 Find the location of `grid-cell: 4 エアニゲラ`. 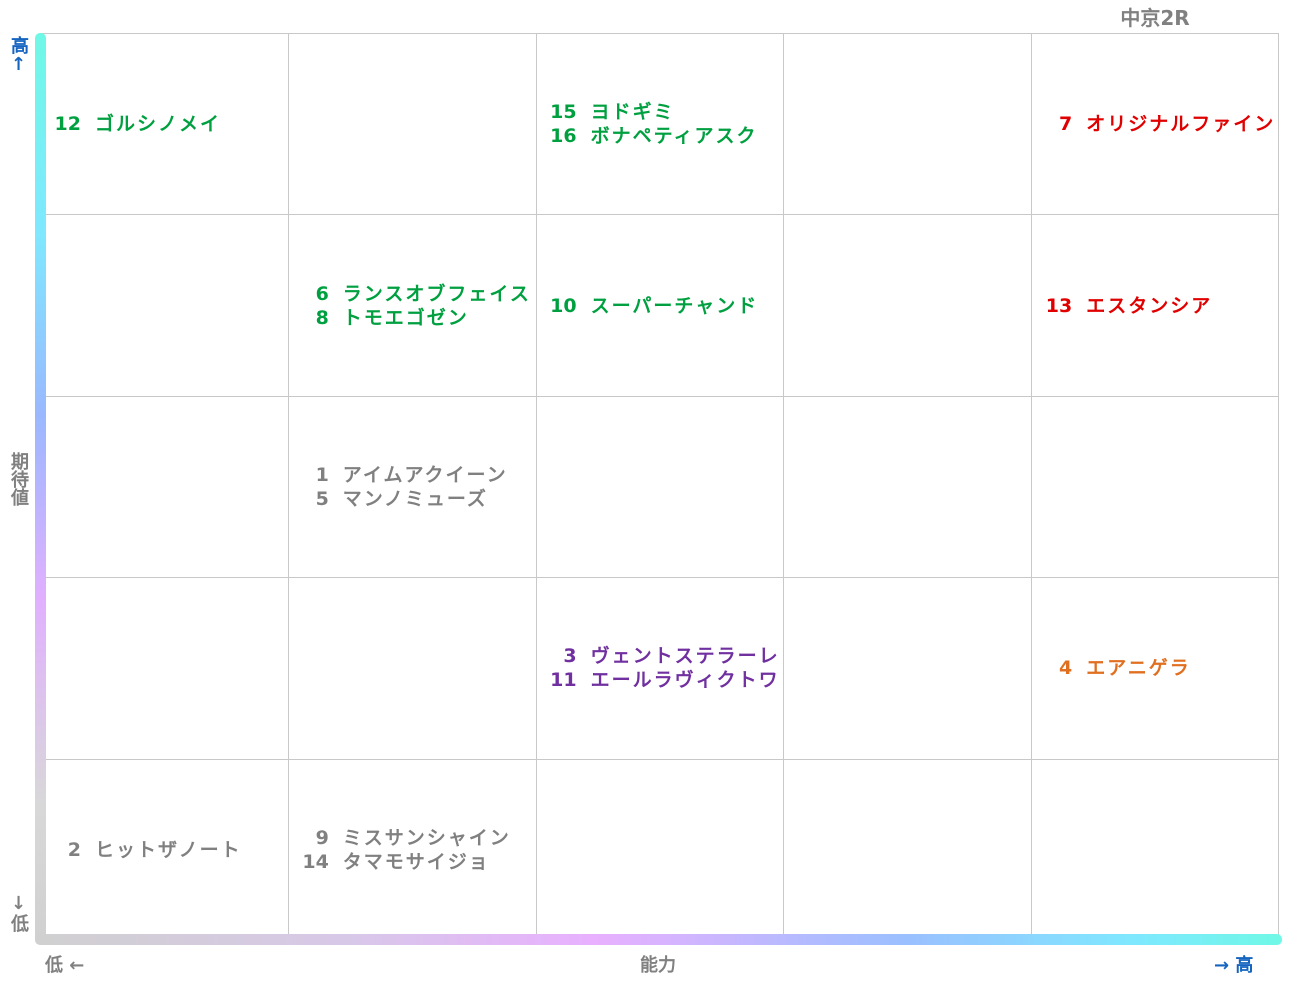

grid-cell: 4 エアニゲラ is located at coordinates (1155, 669).